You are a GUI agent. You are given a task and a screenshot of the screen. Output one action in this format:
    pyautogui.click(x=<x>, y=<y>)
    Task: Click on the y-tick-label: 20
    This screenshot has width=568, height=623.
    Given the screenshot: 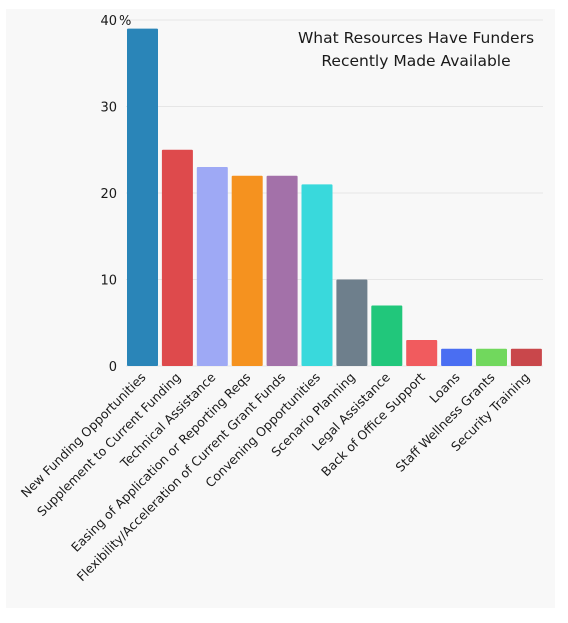 What is the action you would take?
    pyautogui.click(x=108, y=194)
    